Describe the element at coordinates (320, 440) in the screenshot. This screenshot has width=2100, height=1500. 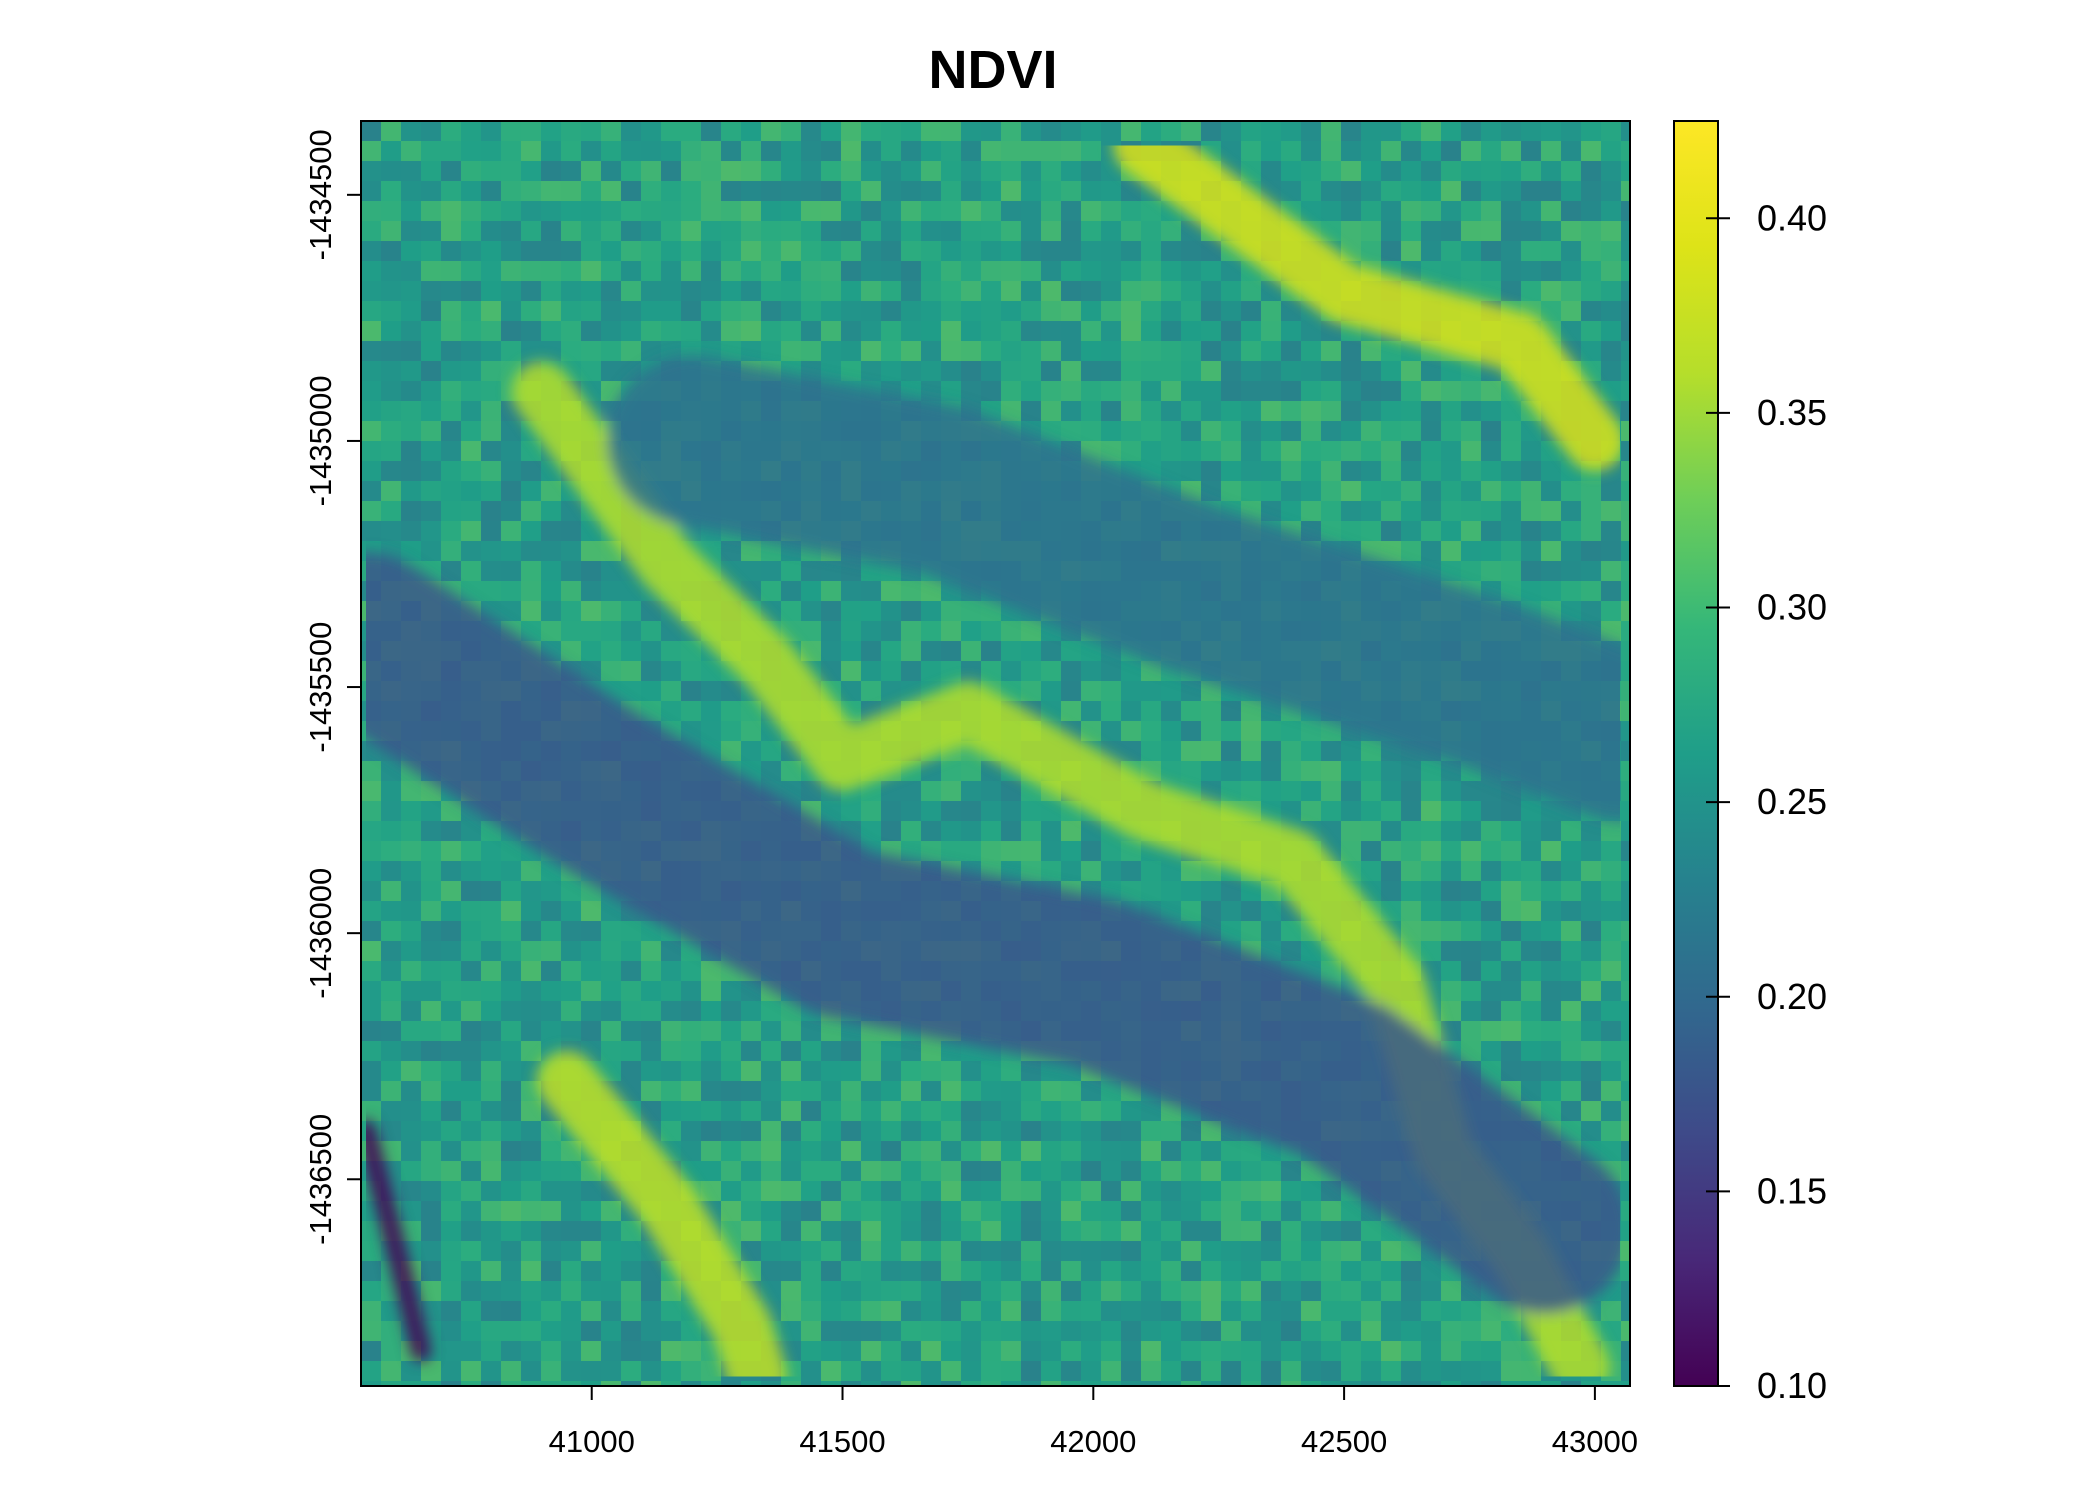
I see `y-tick-label: -1435000` at that location.